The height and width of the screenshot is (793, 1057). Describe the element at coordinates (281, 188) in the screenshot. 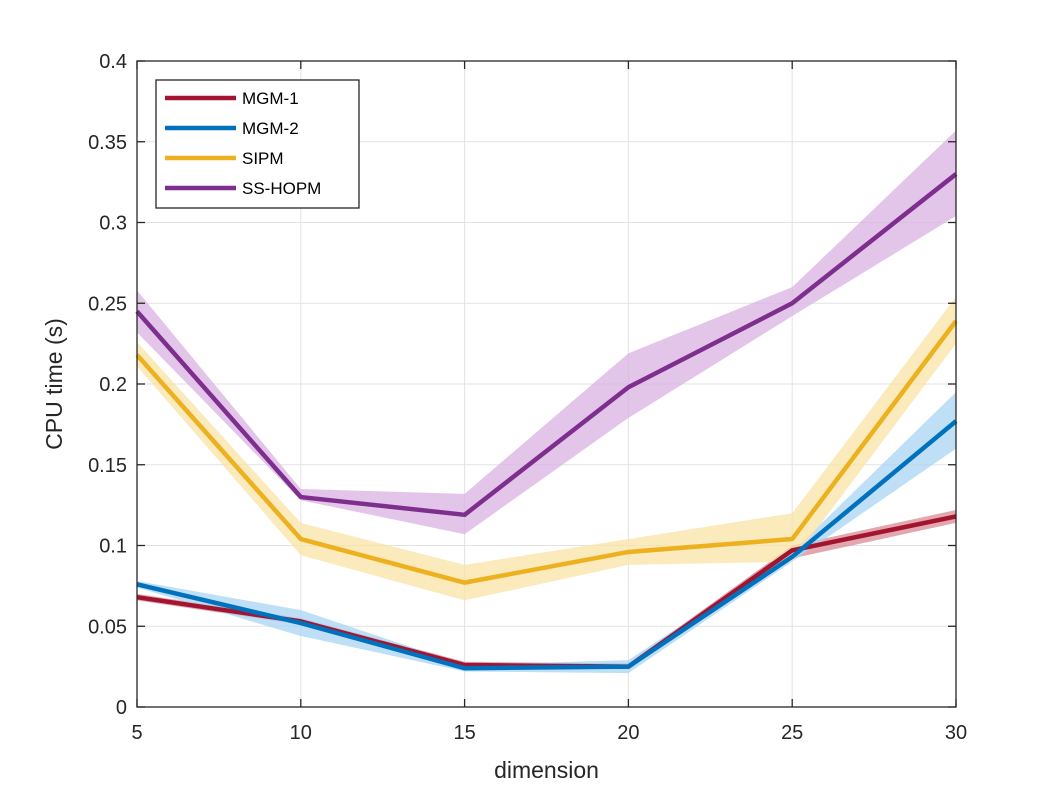

I see `ss-hopm-legend-label: SS-HOPM` at that location.